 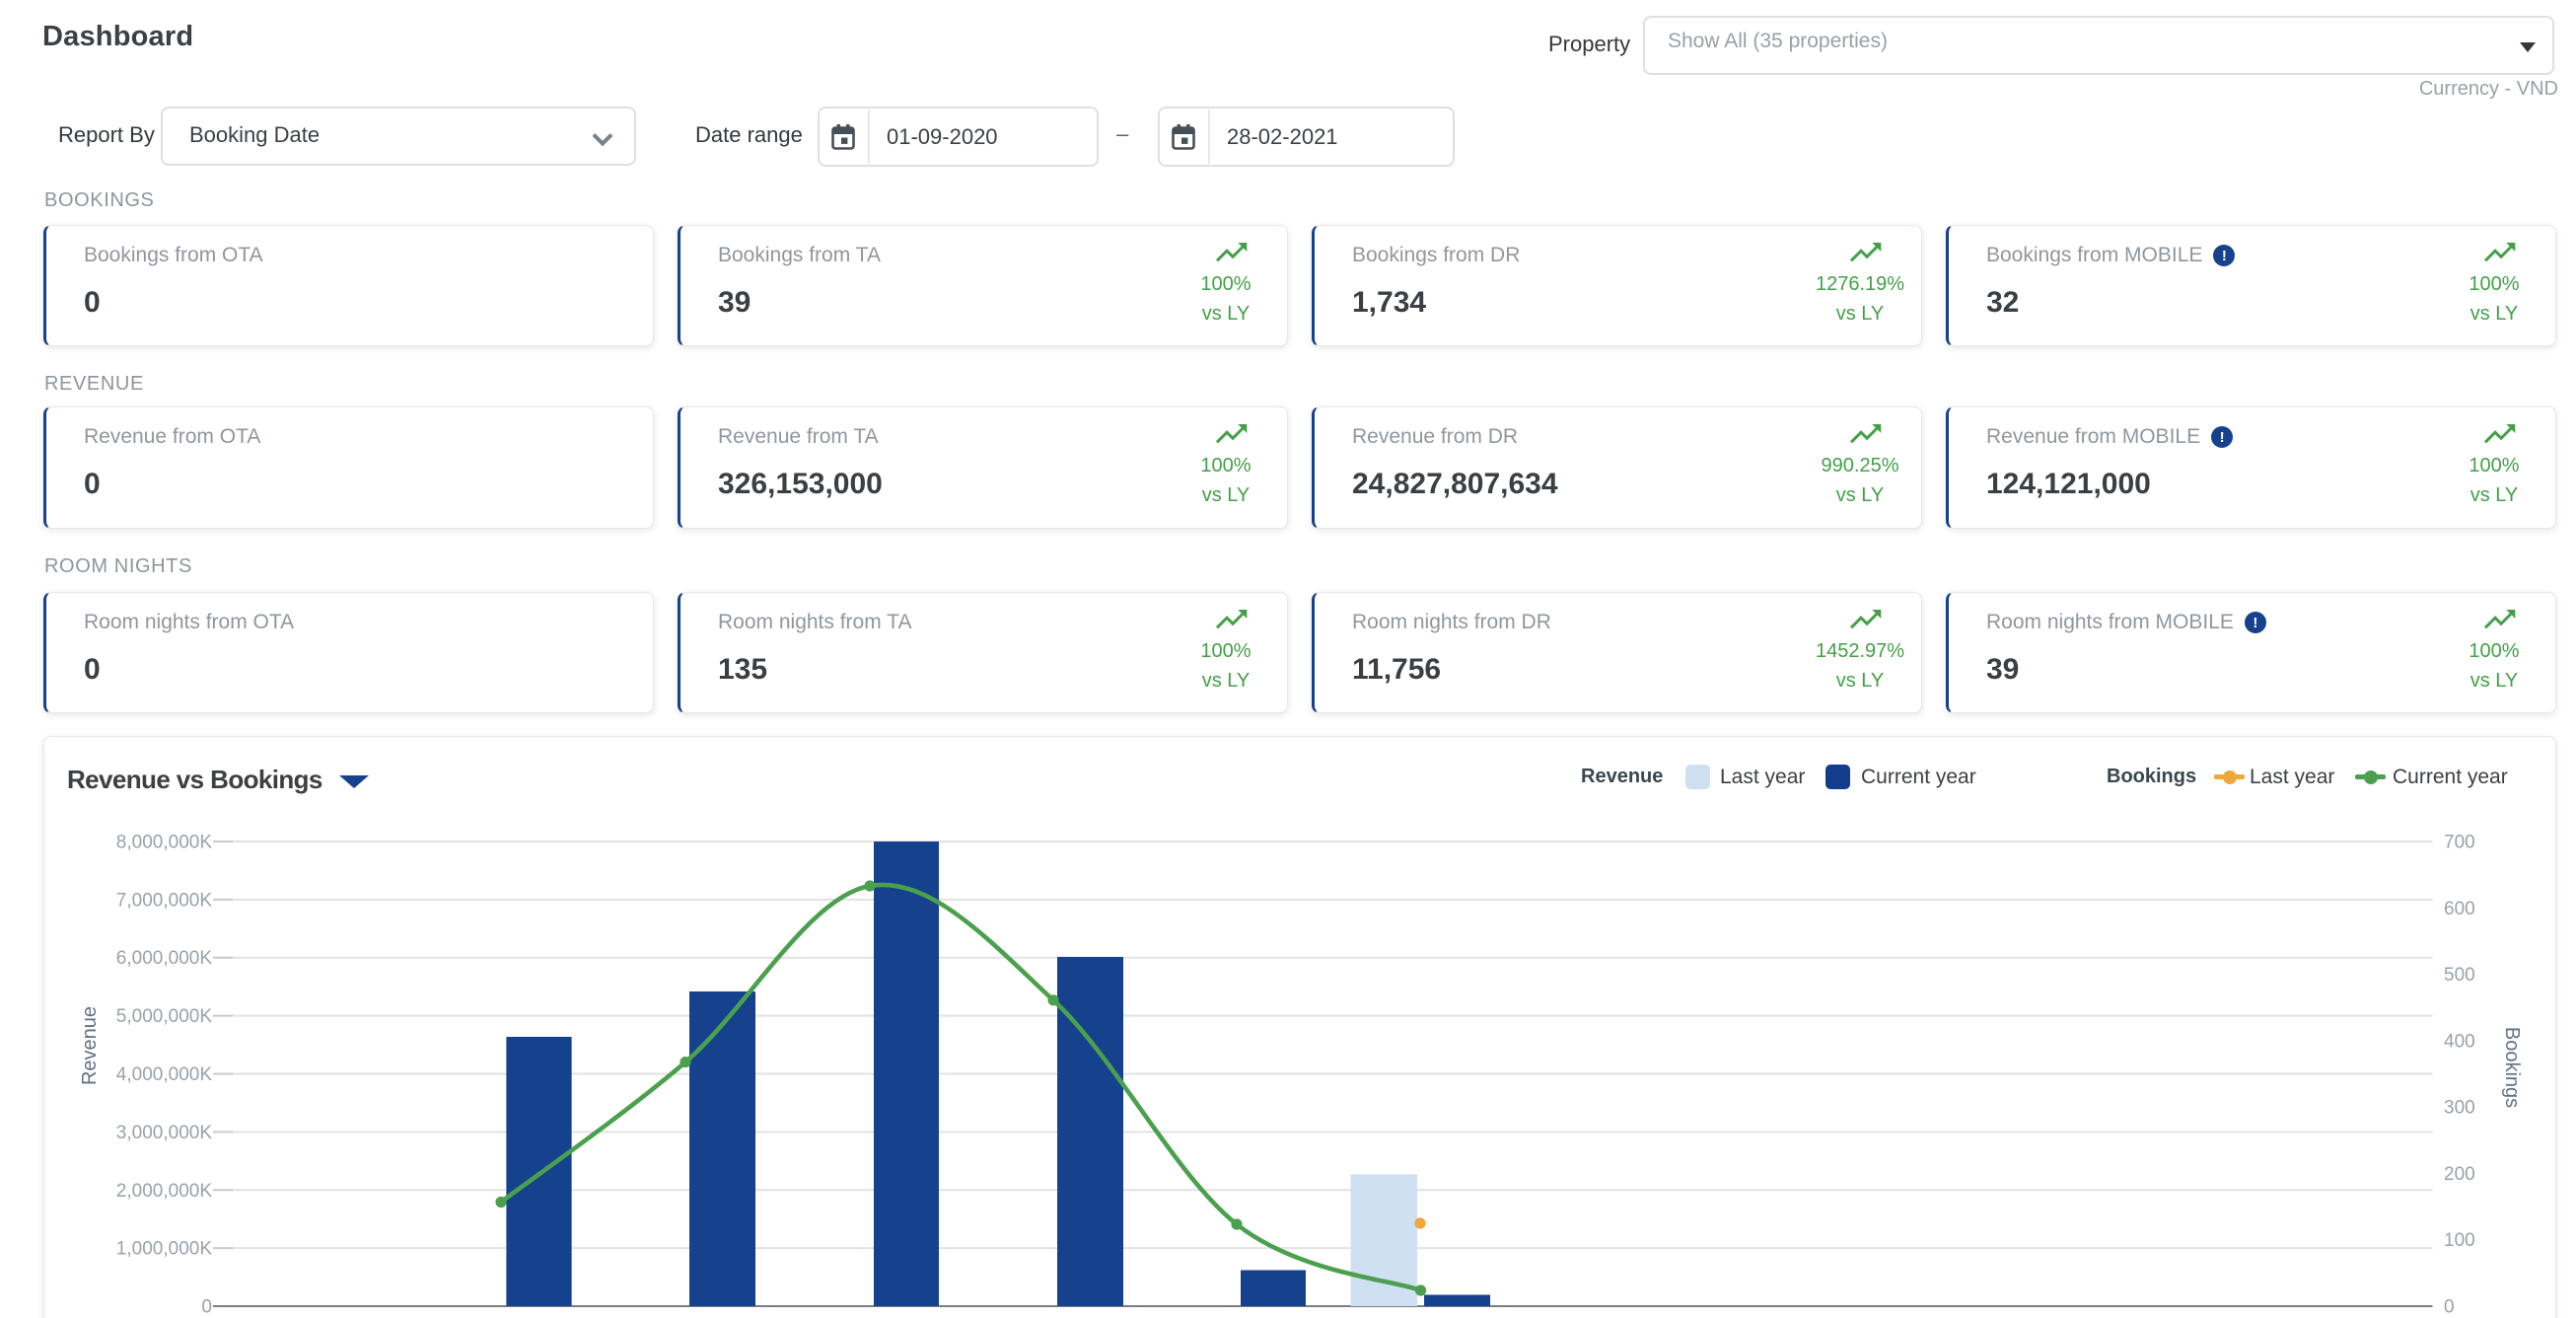 What do you see at coordinates (164, 843) in the screenshot?
I see `svg-text: 8,000,000K` at bounding box center [164, 843].